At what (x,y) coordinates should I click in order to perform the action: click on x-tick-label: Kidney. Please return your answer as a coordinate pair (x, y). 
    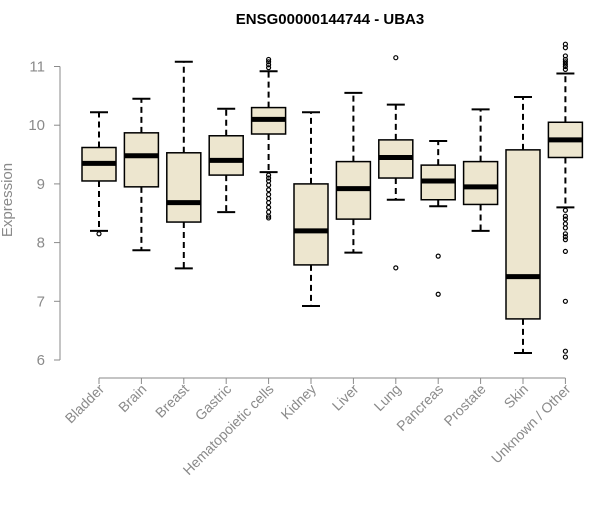
    Looking at the image, I should click on (299, 402).